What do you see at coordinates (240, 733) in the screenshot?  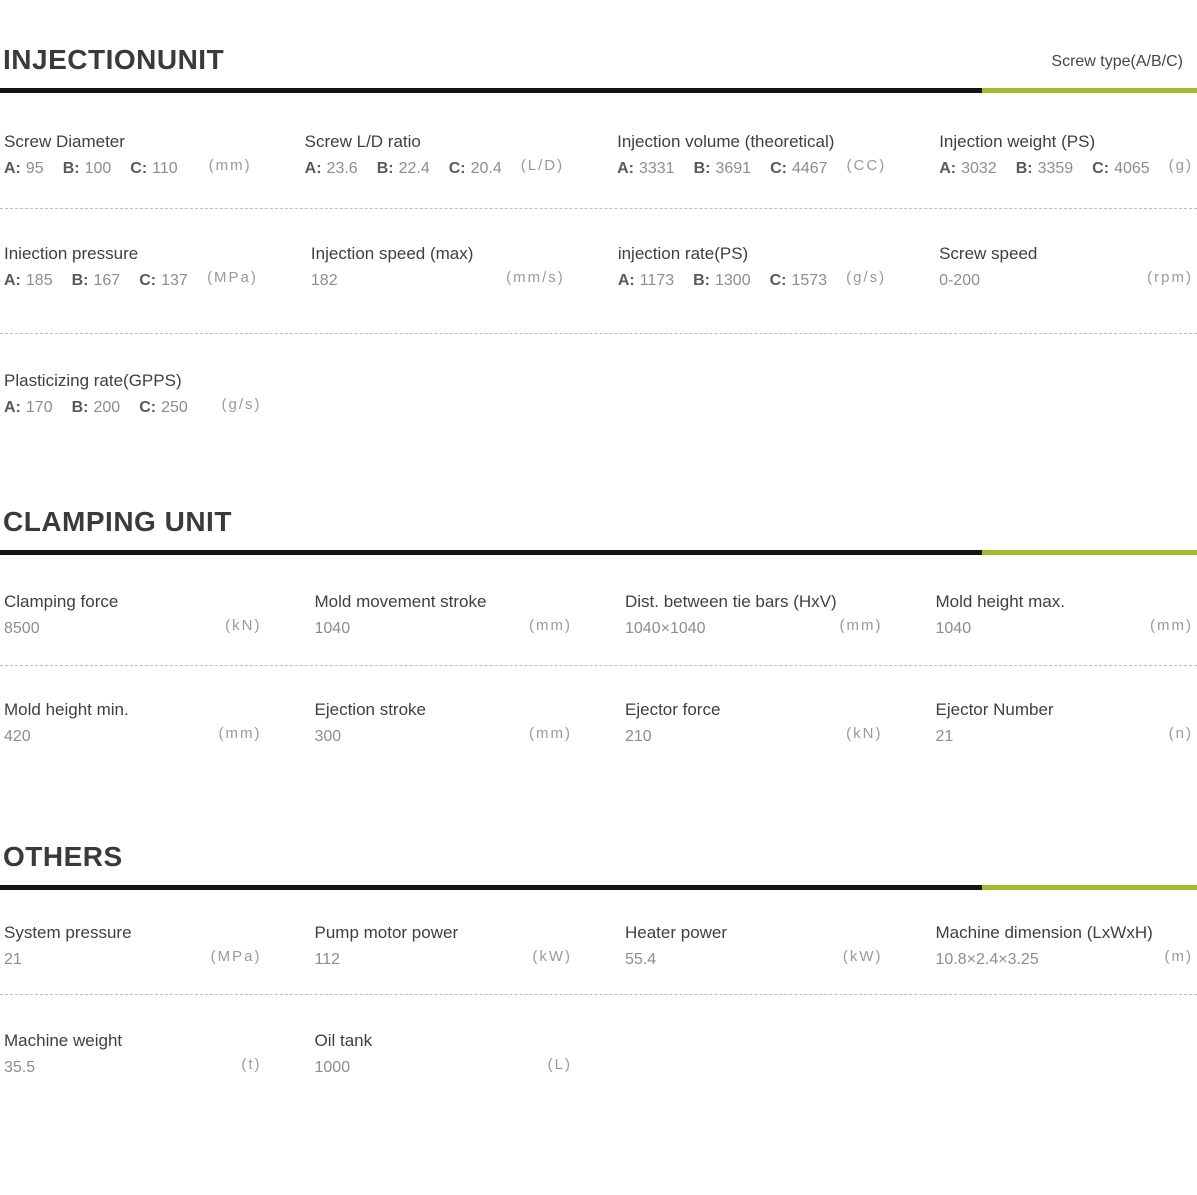 I see `spec-unit: (mm)` at bounding box center [240, 733].